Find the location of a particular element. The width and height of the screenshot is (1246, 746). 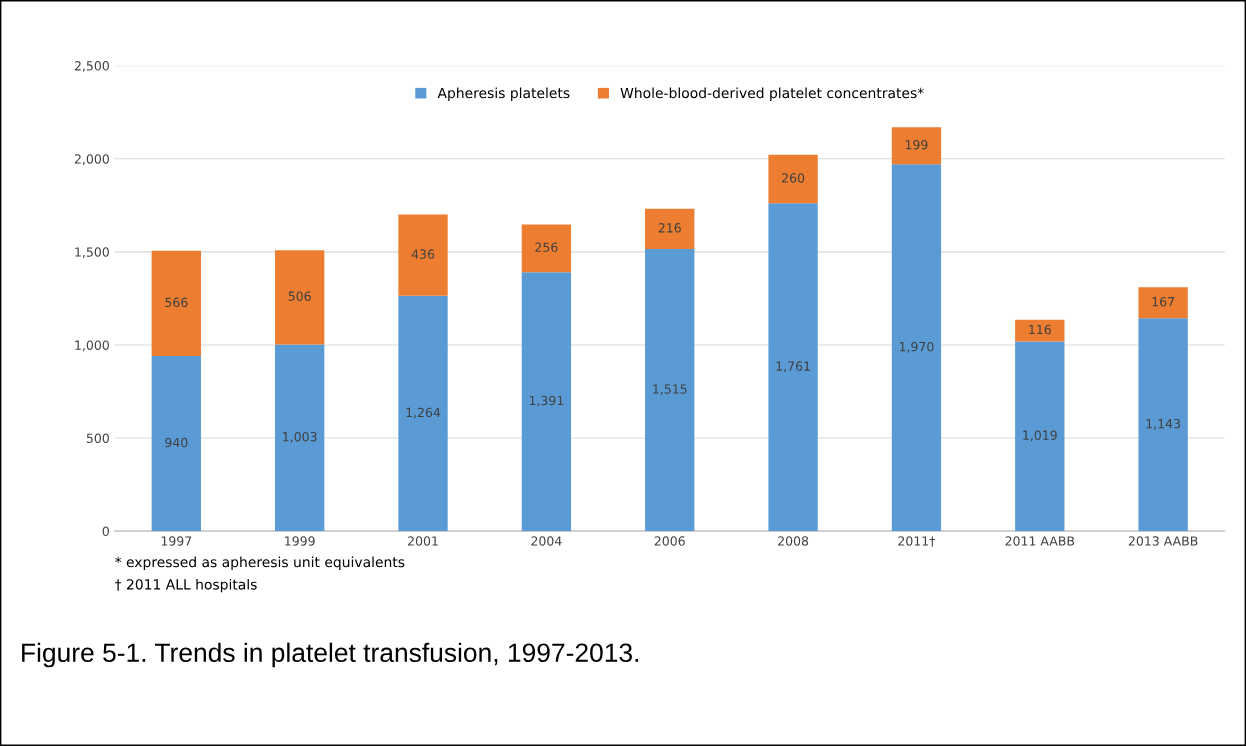

x-tick-label: 2013 AABB is located at coordinates (1163, 541).